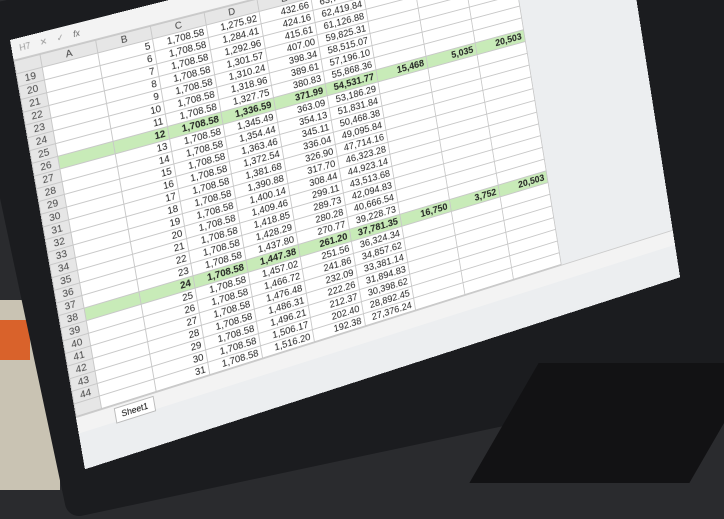 Image resolution: width=724 pixels, height=519 pixels. What do you see at coordinates (43, 42) in the screenshot?
I see `cancel-icon: ✕` at bounding box center [43, 42].